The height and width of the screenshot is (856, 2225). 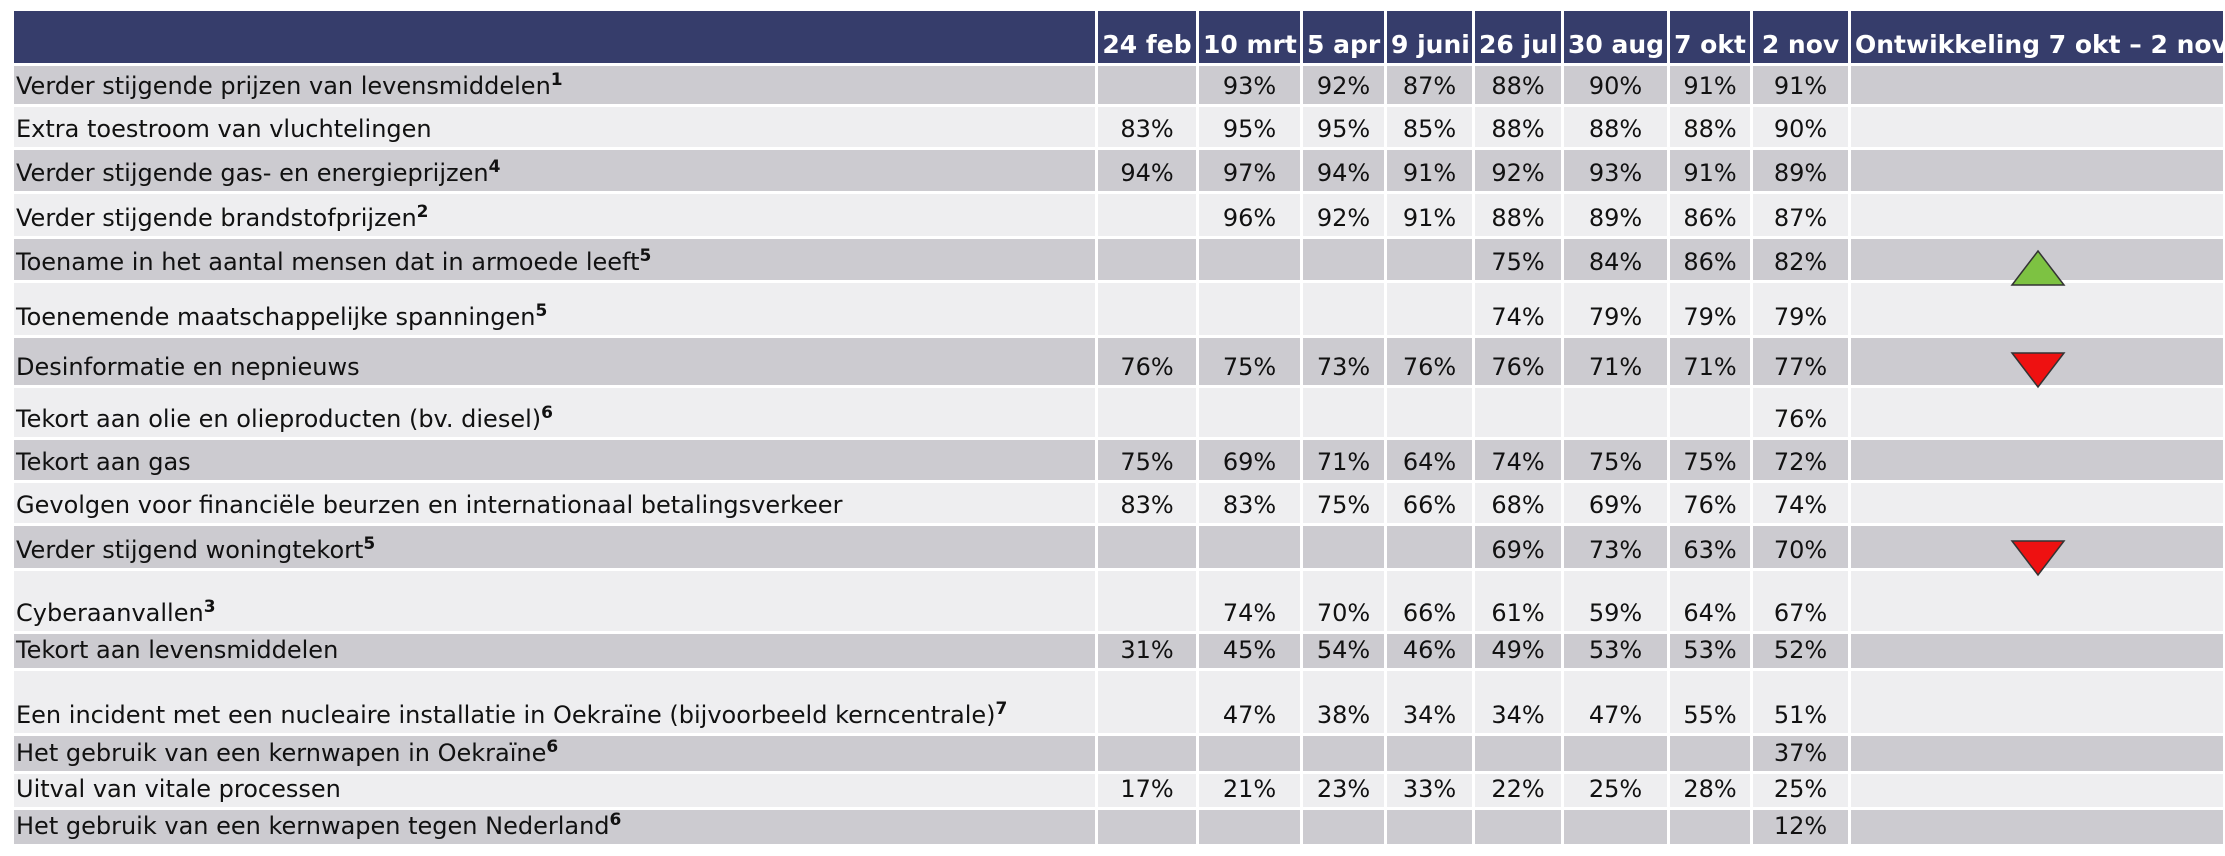 What do you see at coordinates (1147, 651) in the screenshot?
I see `value-cell: 31%` at bounding box center [1147, 651].